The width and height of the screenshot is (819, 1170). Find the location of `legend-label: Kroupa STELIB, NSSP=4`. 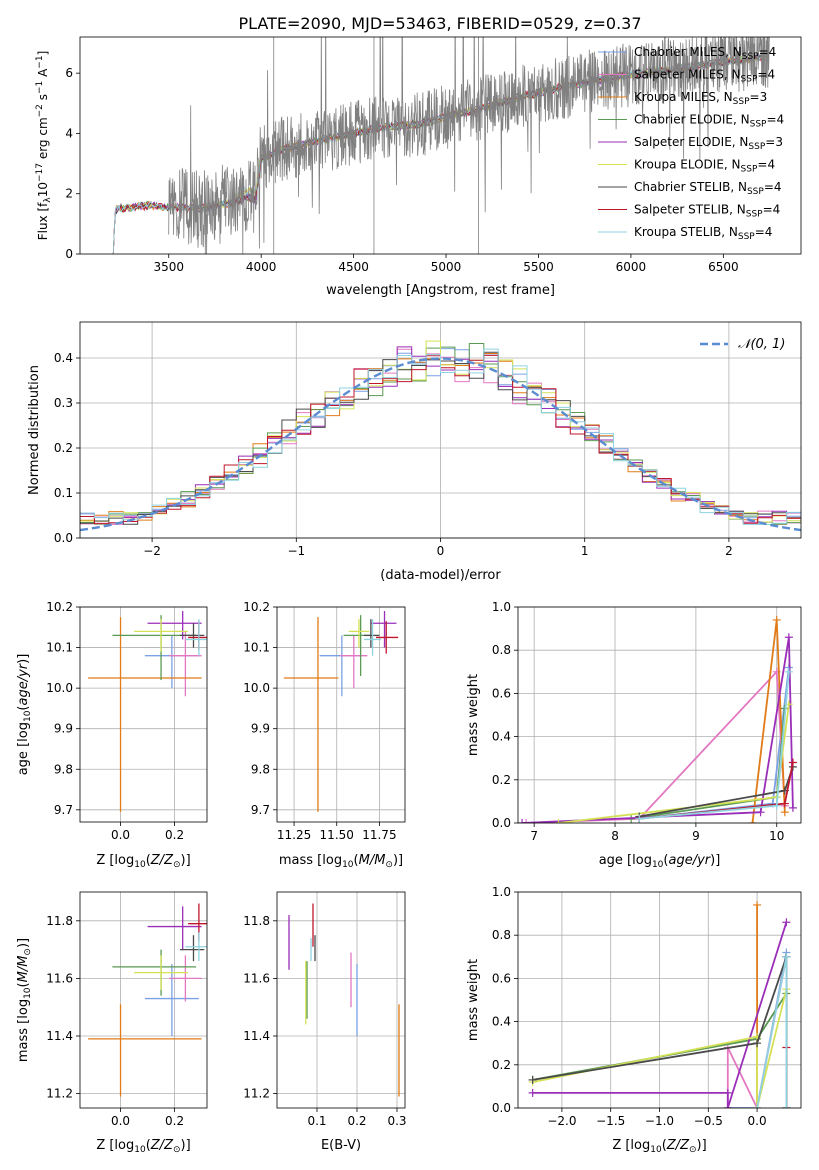

legend-label: Kroupa STELIB, NSSP=4 is located at coordinates (703, 233).